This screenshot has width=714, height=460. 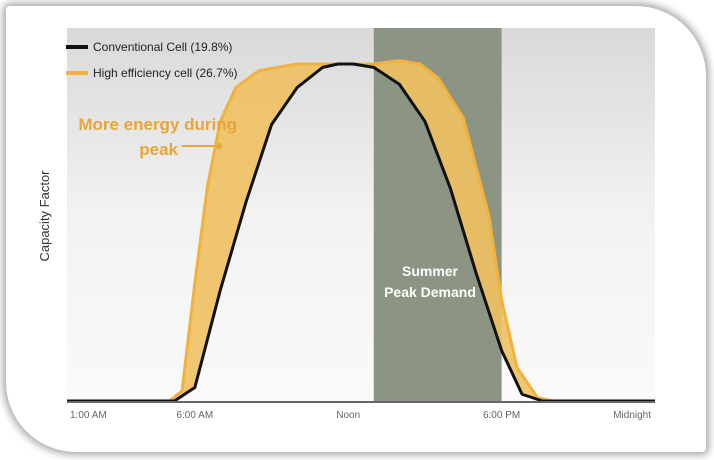 What do you see at coordinates (219, 146) in the screenshot?
I see `annotation-pointer-dot` at bounding box center [219, 146].